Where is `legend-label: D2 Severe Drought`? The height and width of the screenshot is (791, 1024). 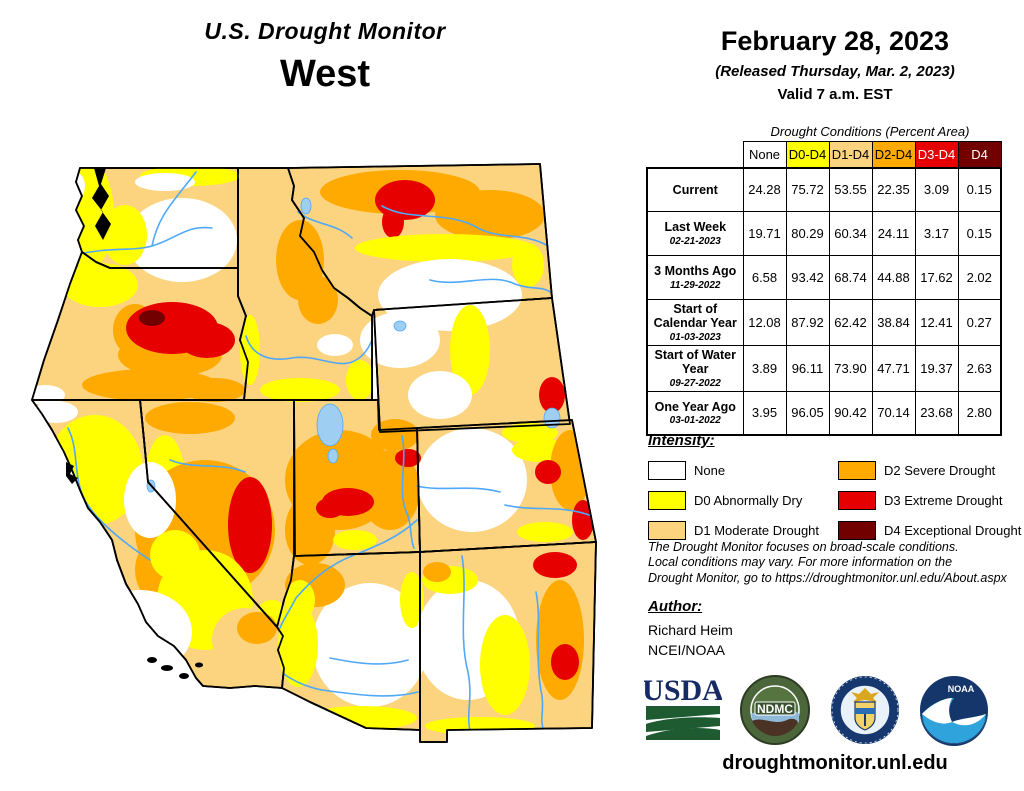
legend-label: D2 Severe Drought is located at coordinates (940, 470).